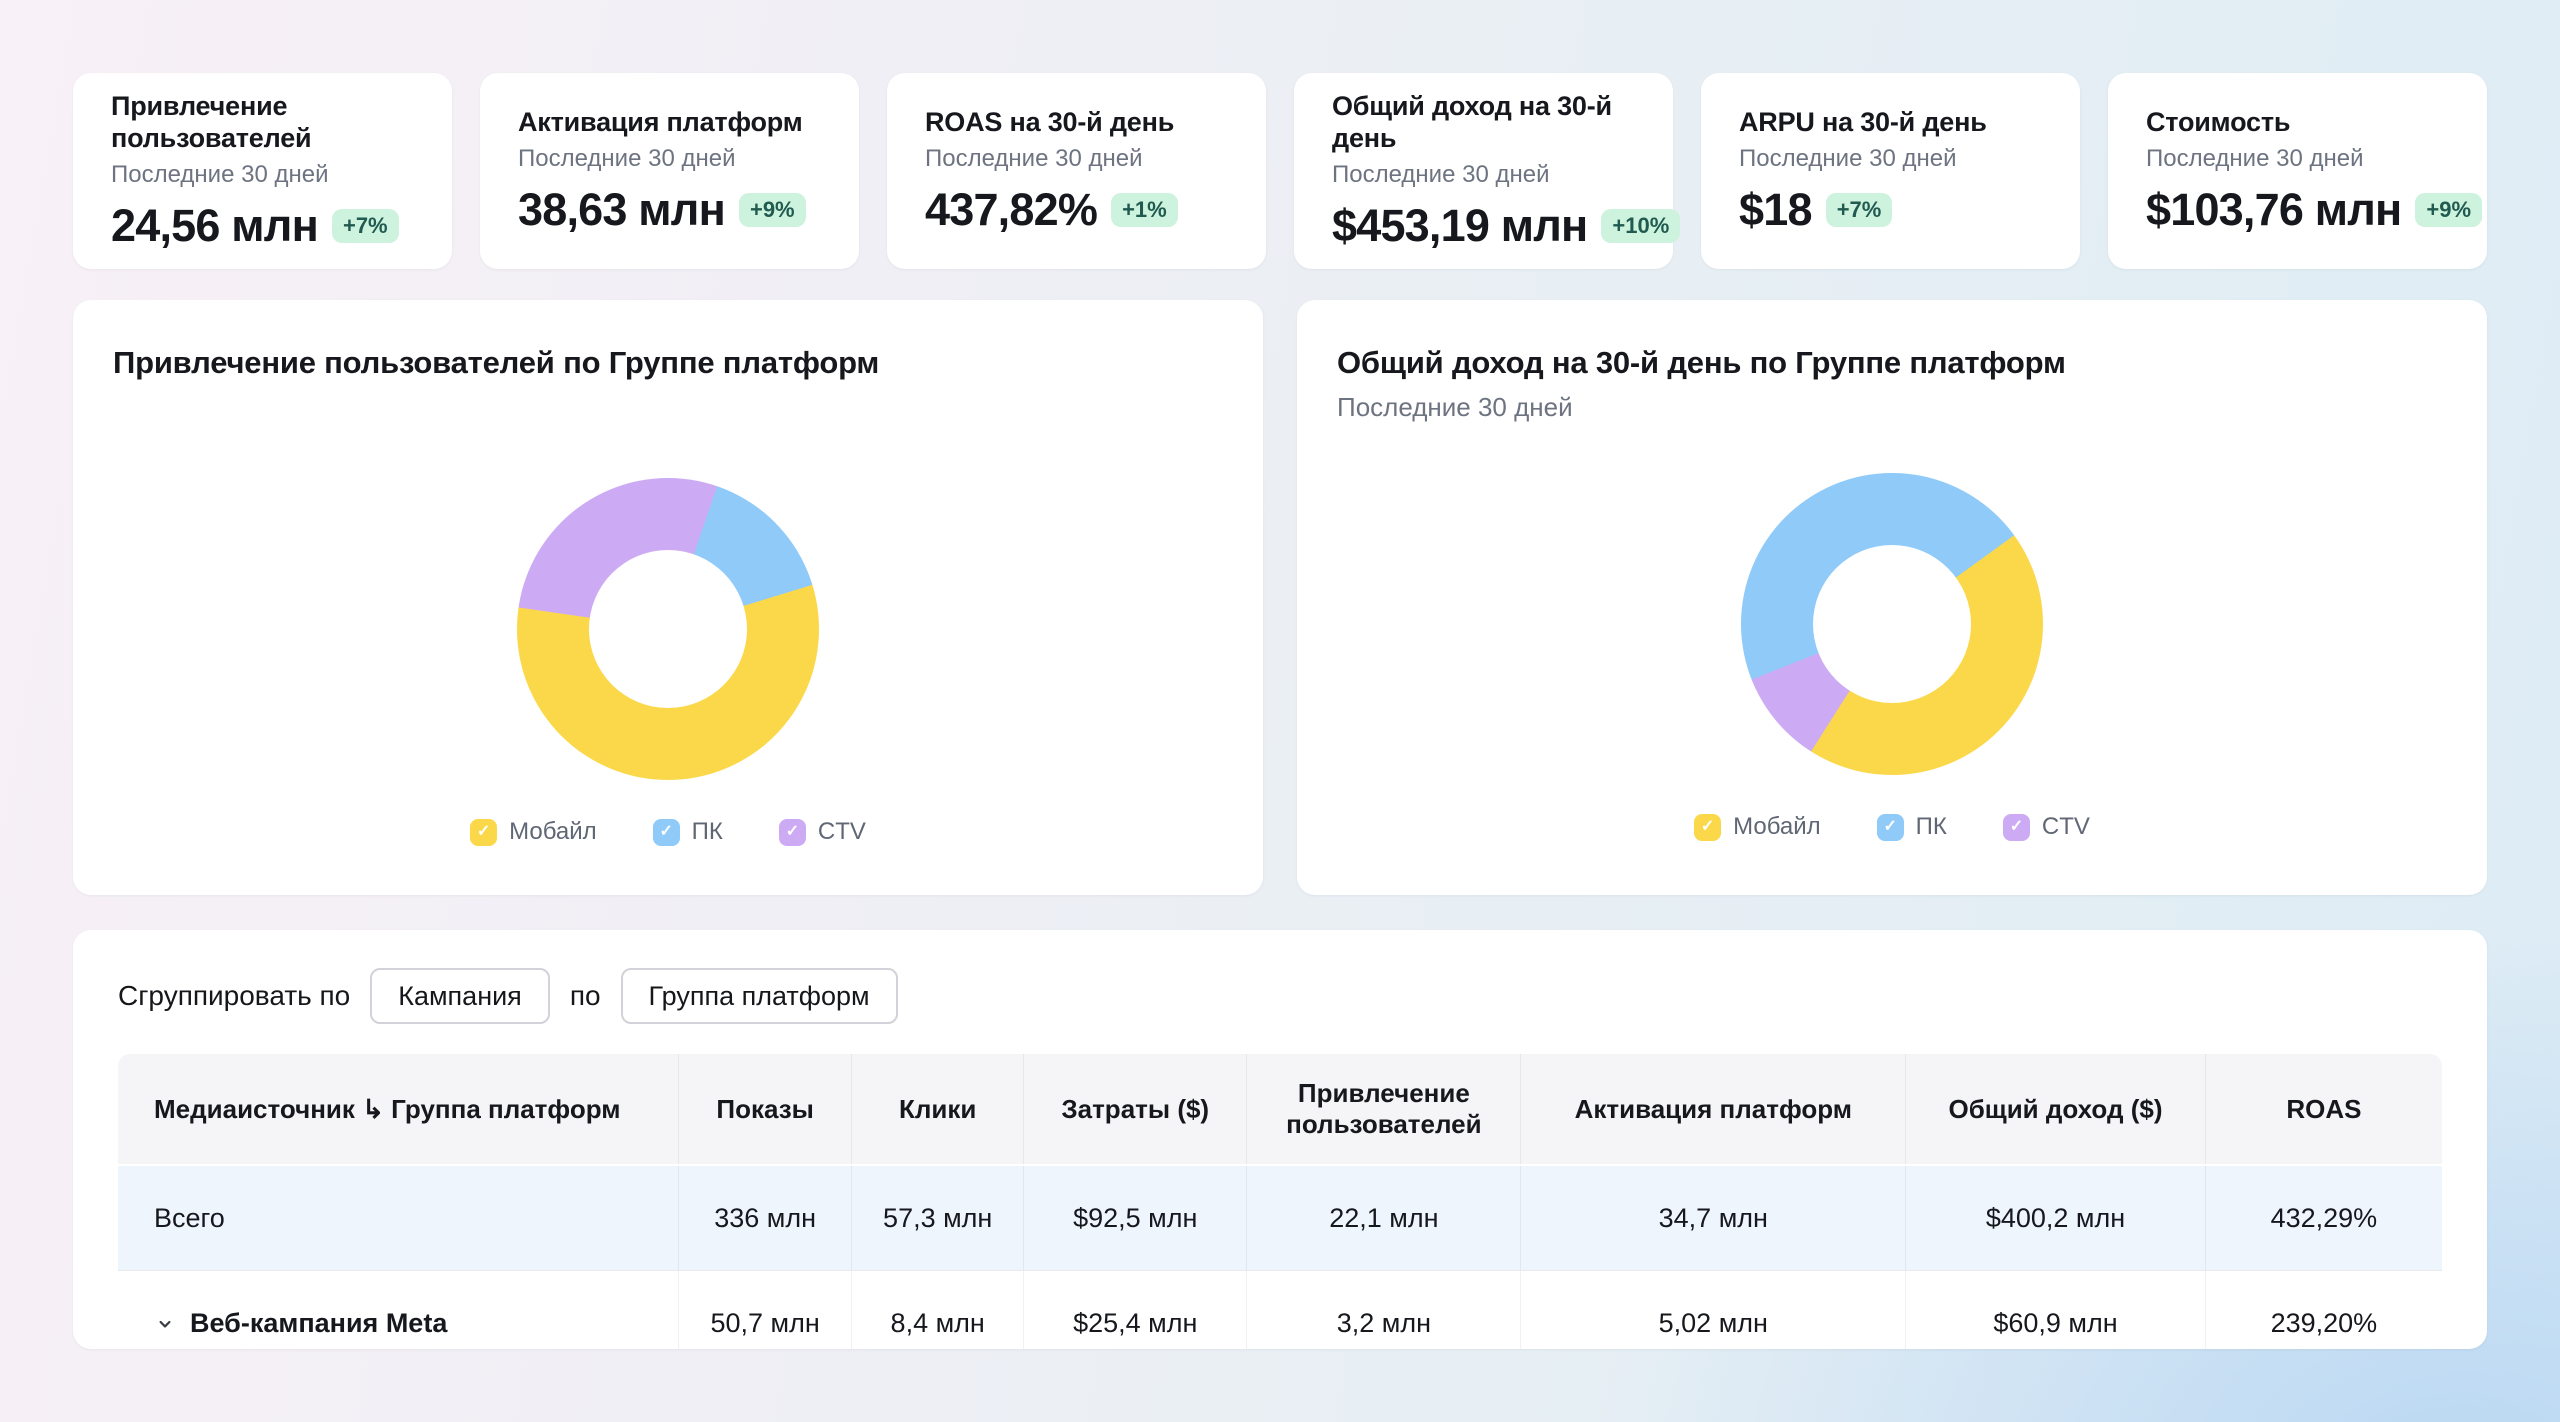 Image resolution: width=2560 pixels, height=1422 pixels. Describe the element at coordinates (585, 995) in the screenshot. I see `group-by-connector: по` at that location.